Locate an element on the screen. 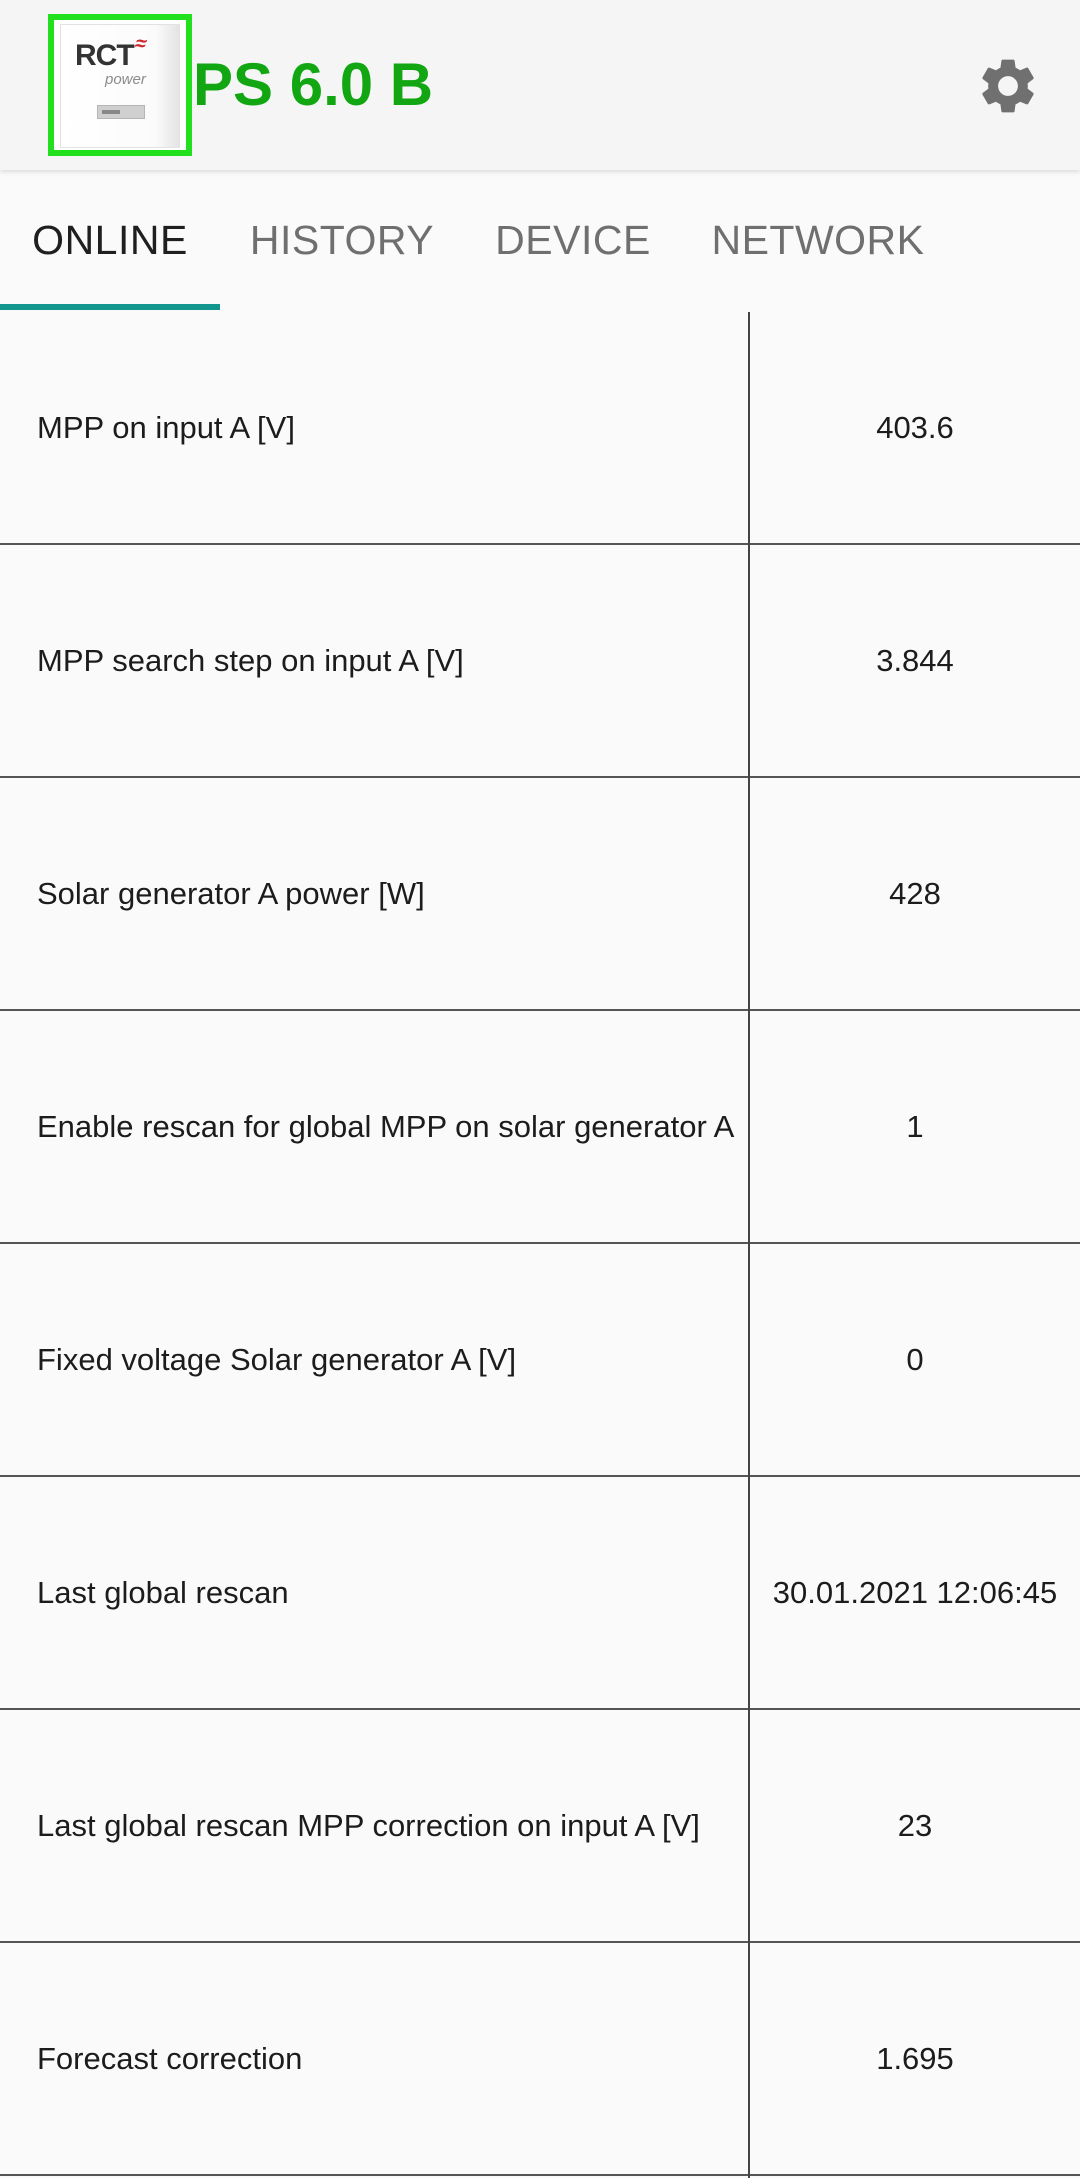 Image resolution: width=1080 pixels, height=2178 pixels. tab-bar: ONLINE HISTORY DEVICE NETWORK is located at coordinates (540, 240).